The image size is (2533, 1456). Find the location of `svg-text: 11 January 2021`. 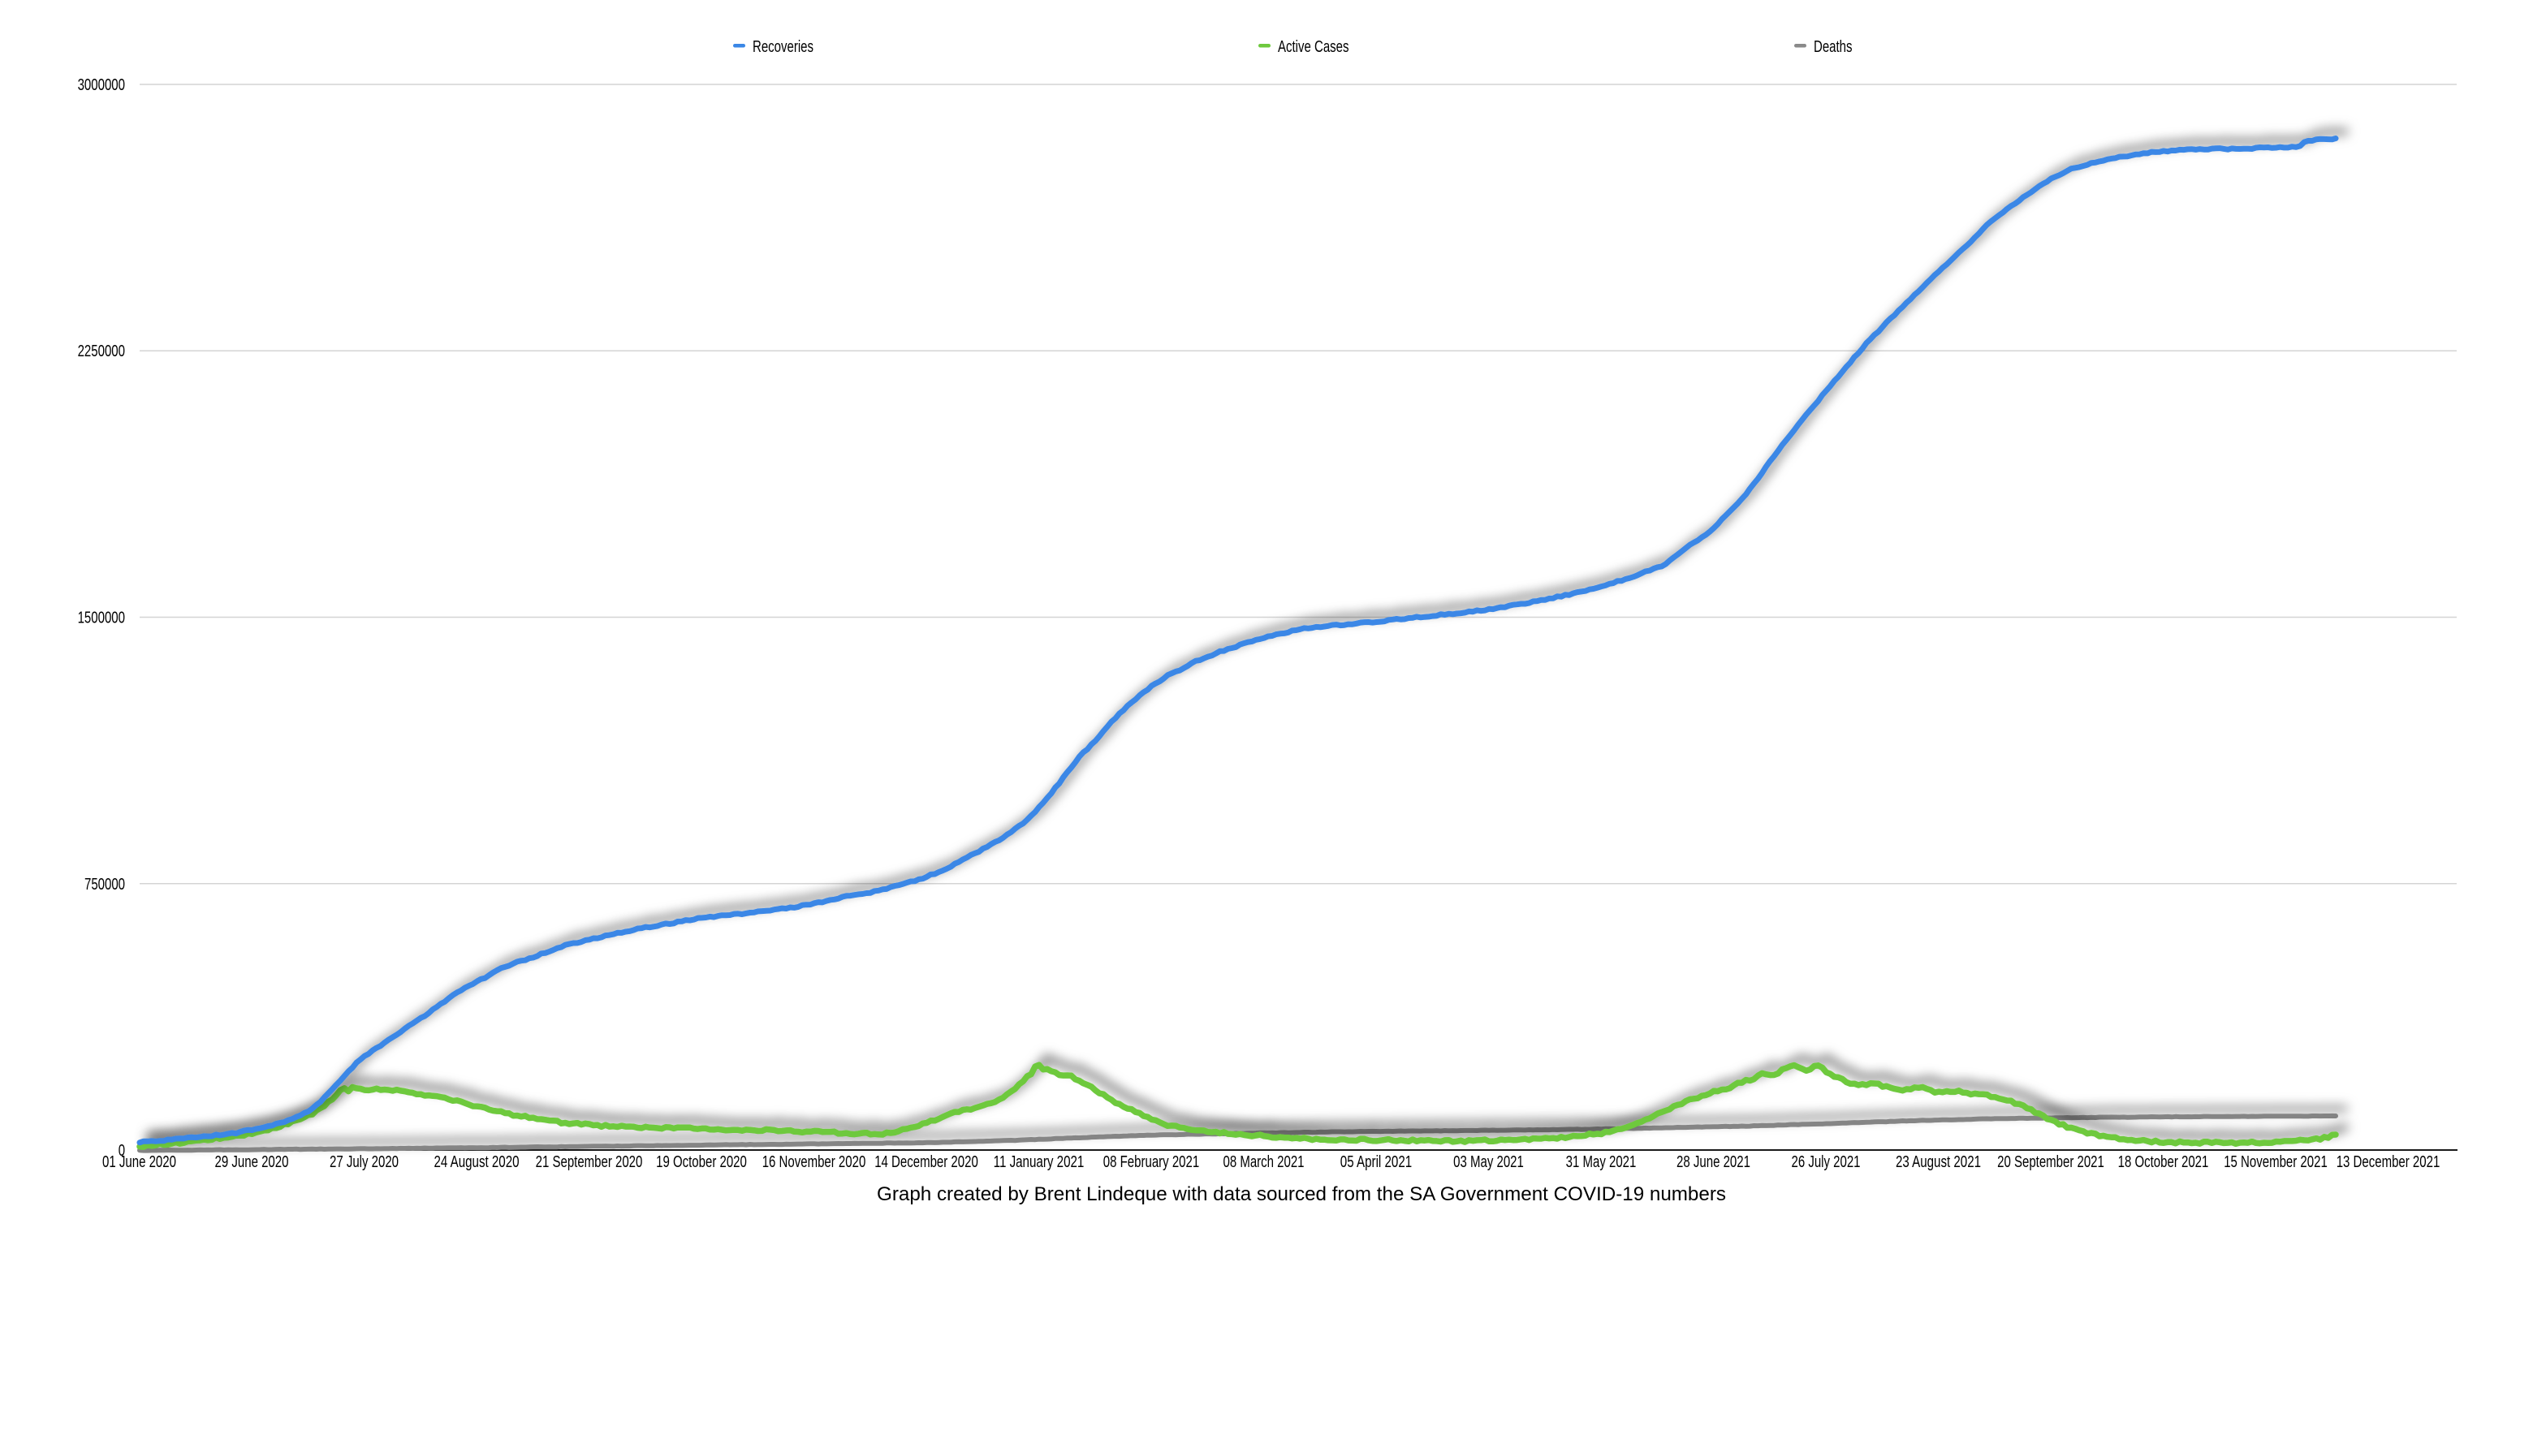

svg-text: 11 January 2021 is located at coordinates (1039, 1162).